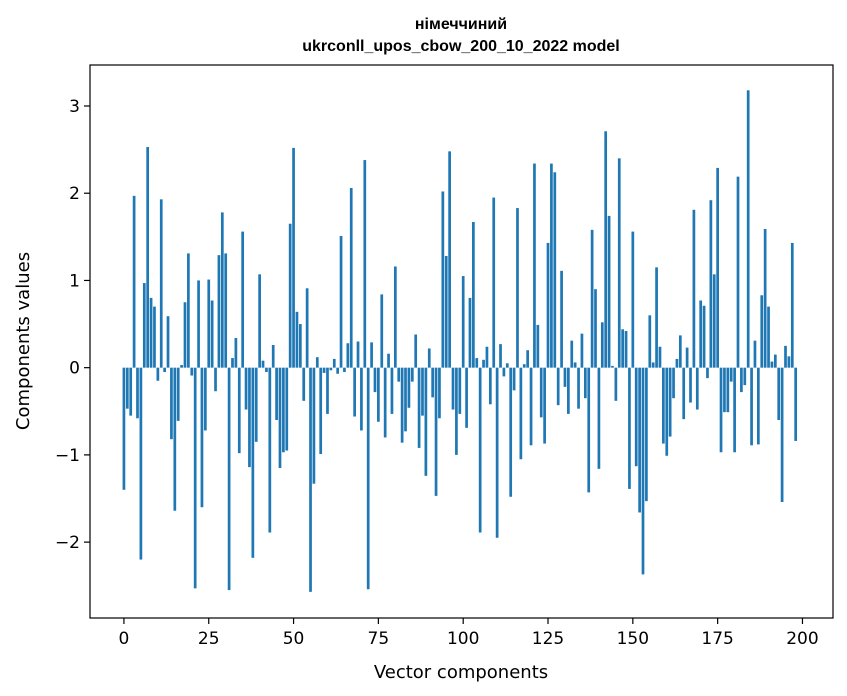 This screenshot has height=696, width=847. I want to click on x-tick-label: 175, so click(717, 639).